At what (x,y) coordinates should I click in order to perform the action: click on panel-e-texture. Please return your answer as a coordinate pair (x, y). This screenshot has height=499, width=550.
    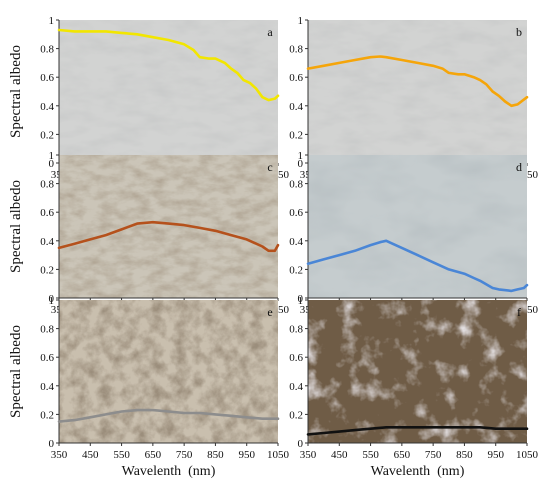
    Looking at the image, I should click on (168, 371).